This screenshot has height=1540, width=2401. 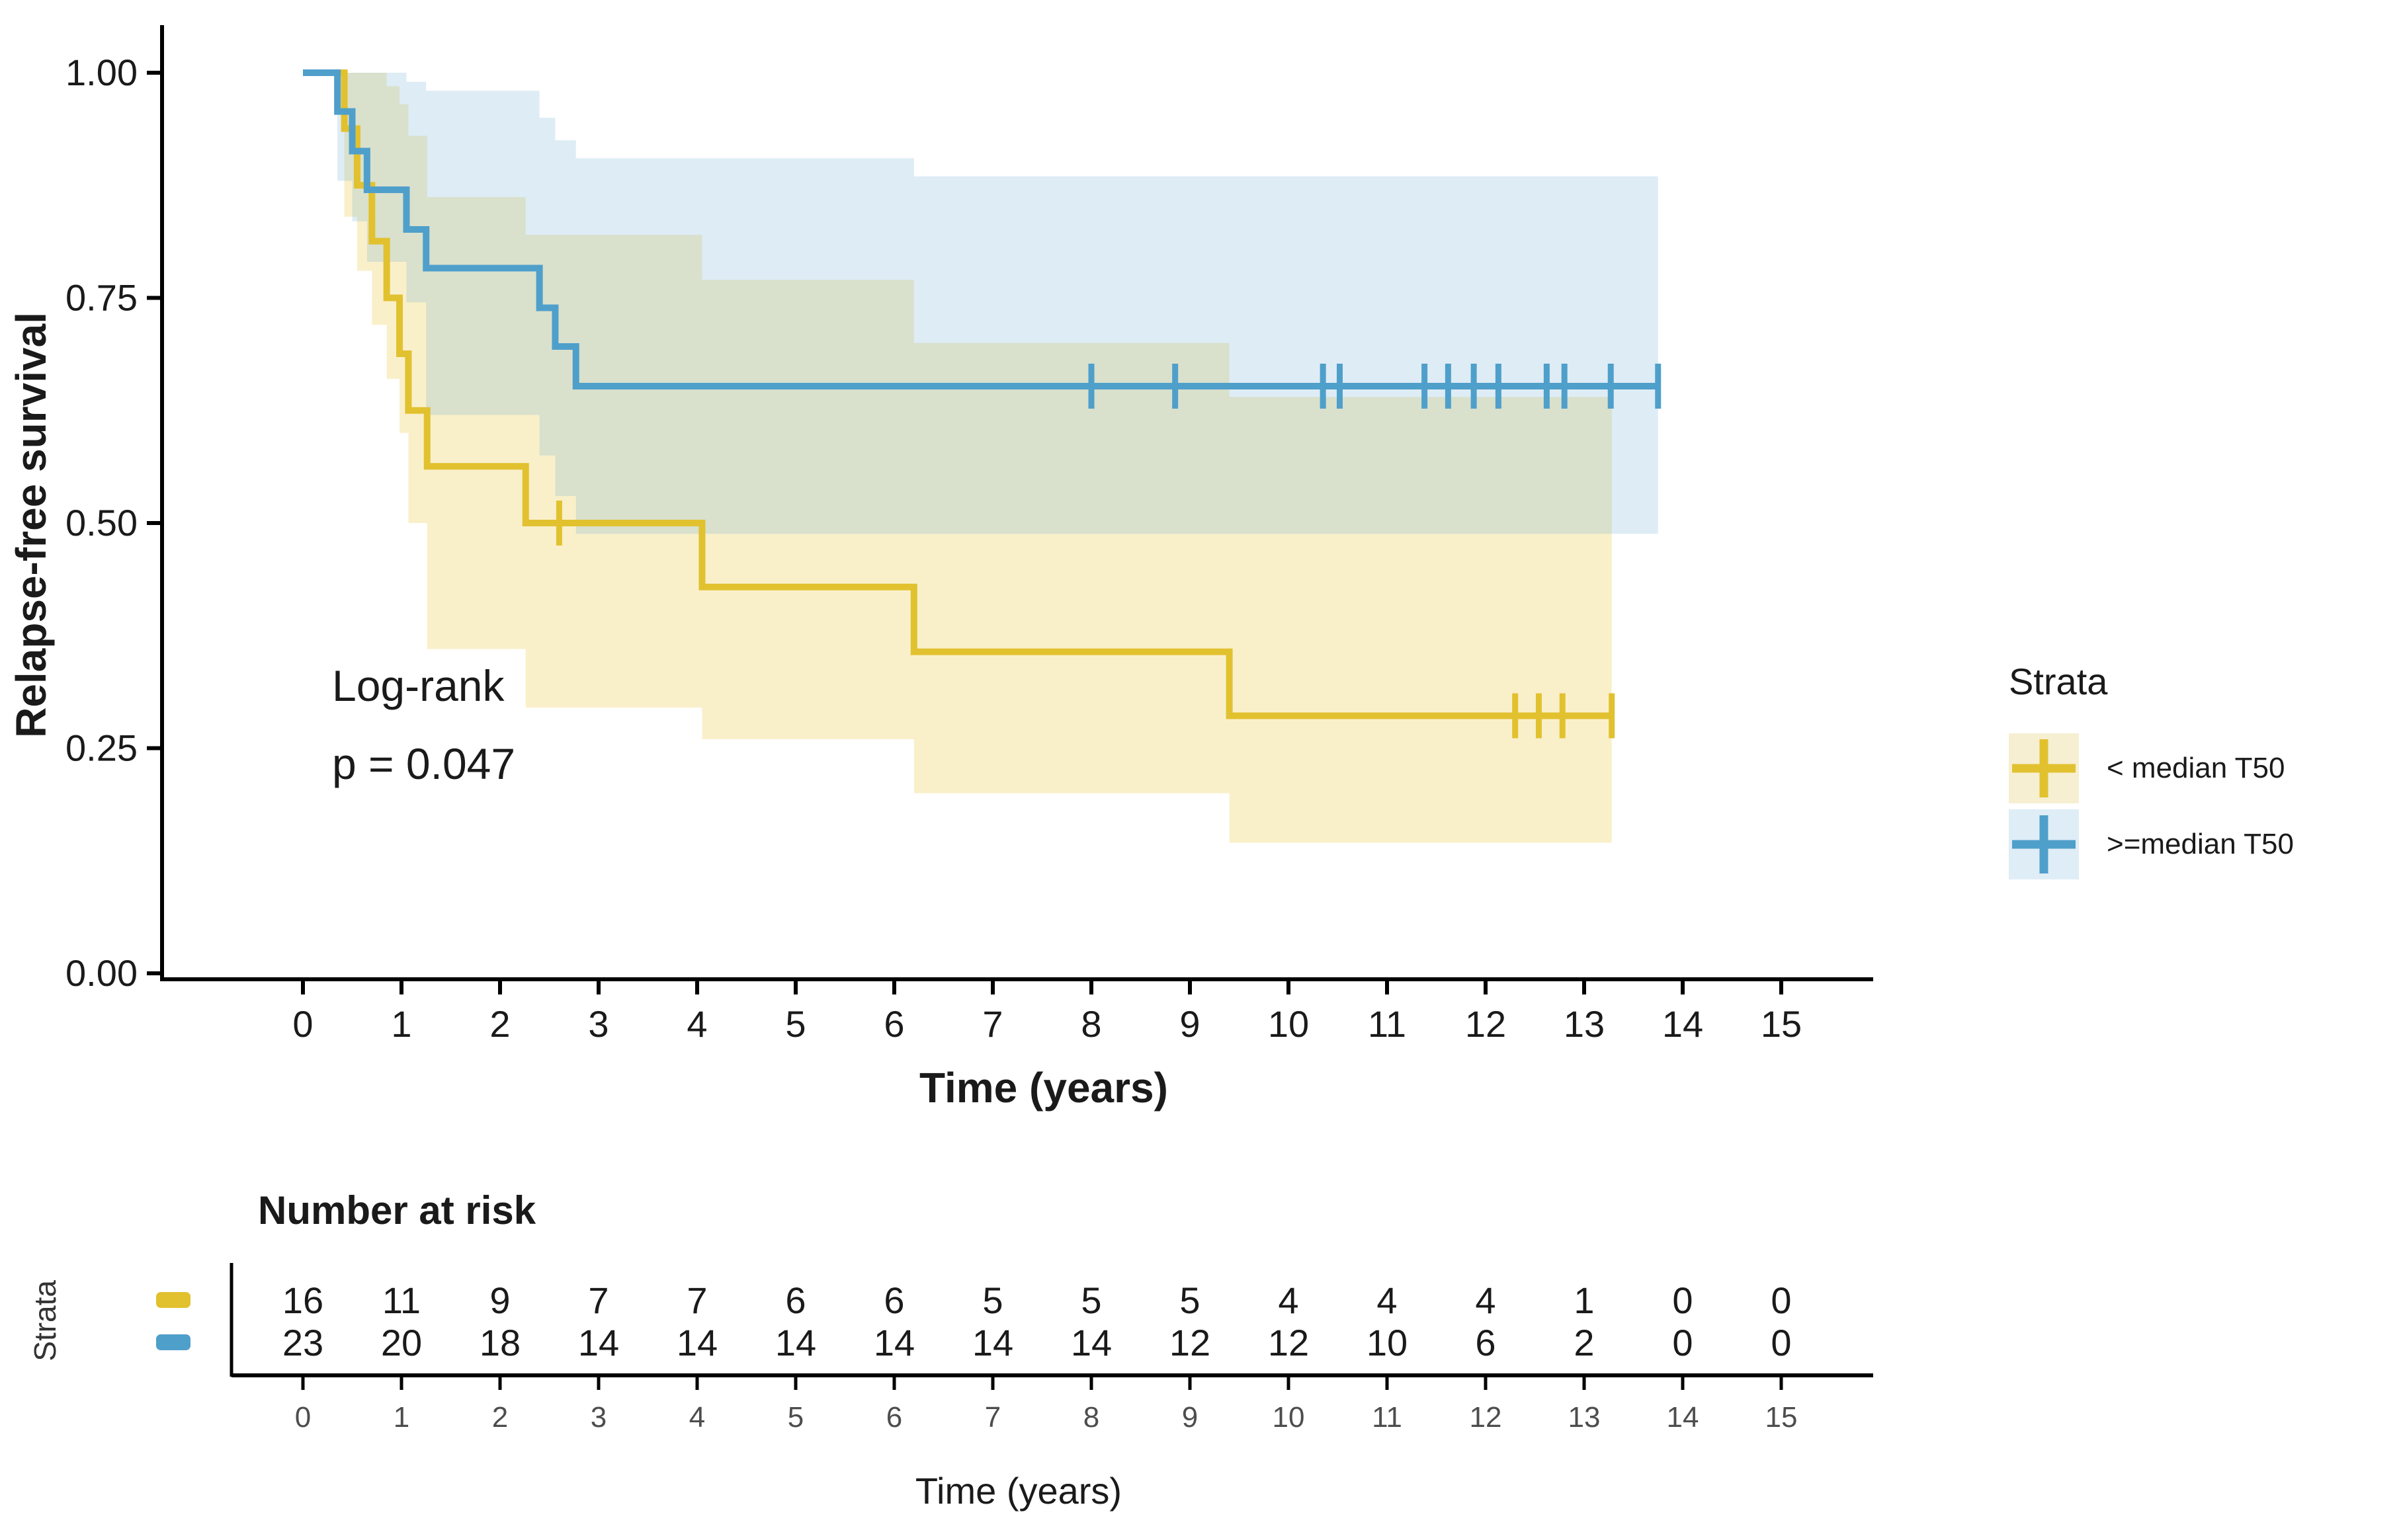 What do you see at coordinates (101, 298) in the screenshot?
I see `y-tick-label: 0.75` at bounding box center [101, 298].